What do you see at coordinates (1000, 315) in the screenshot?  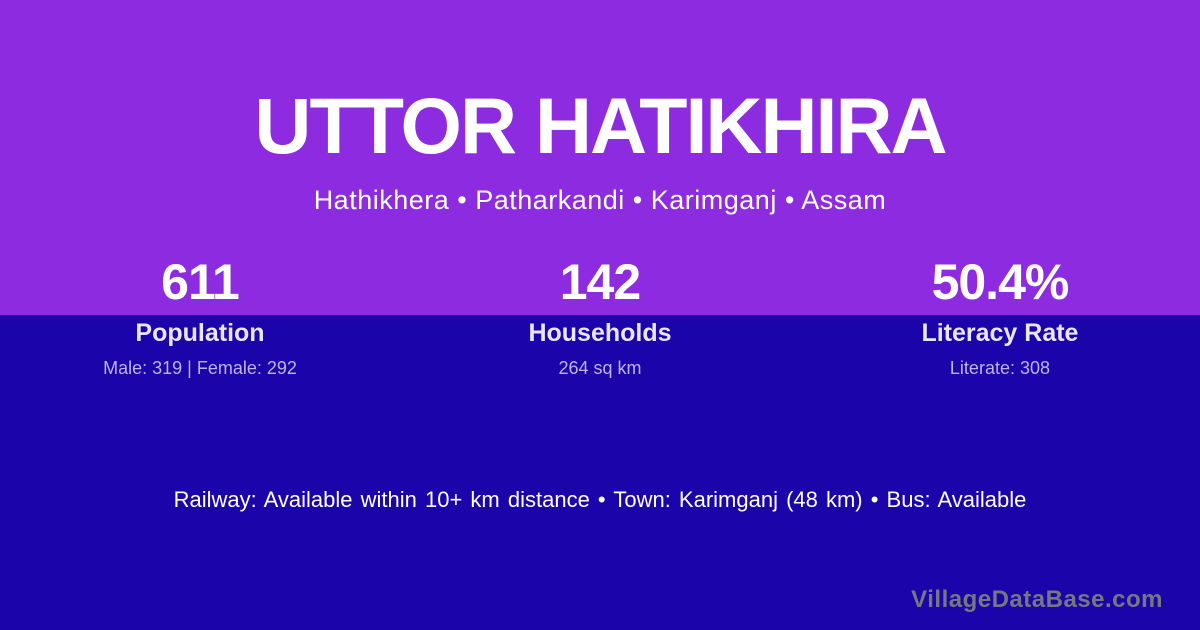 I see `stat-literacy: 50.4% Literacy Rate Literate: 308` at bounding box center [1000, 315].